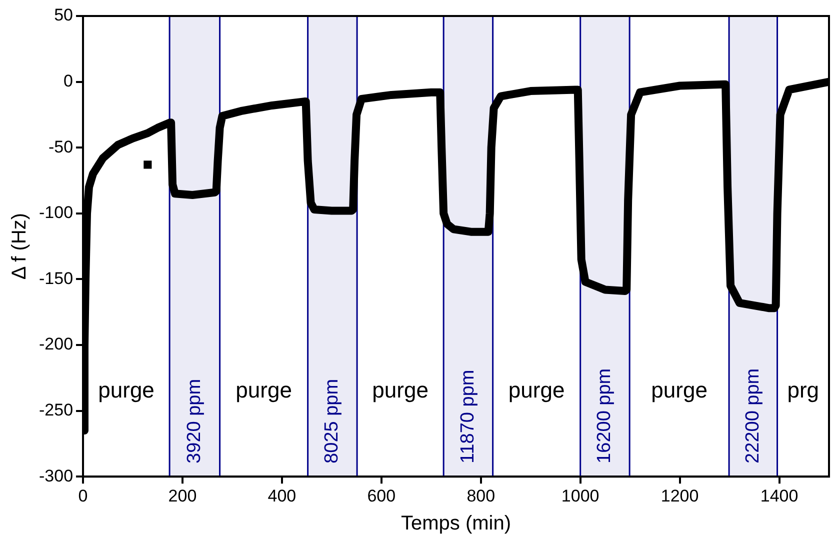 The image size is (835, 542). What do you see at coordinates (64, 15) in the screenshot?
I see `y-tick-label: 50` at bounding box center [64, 15].